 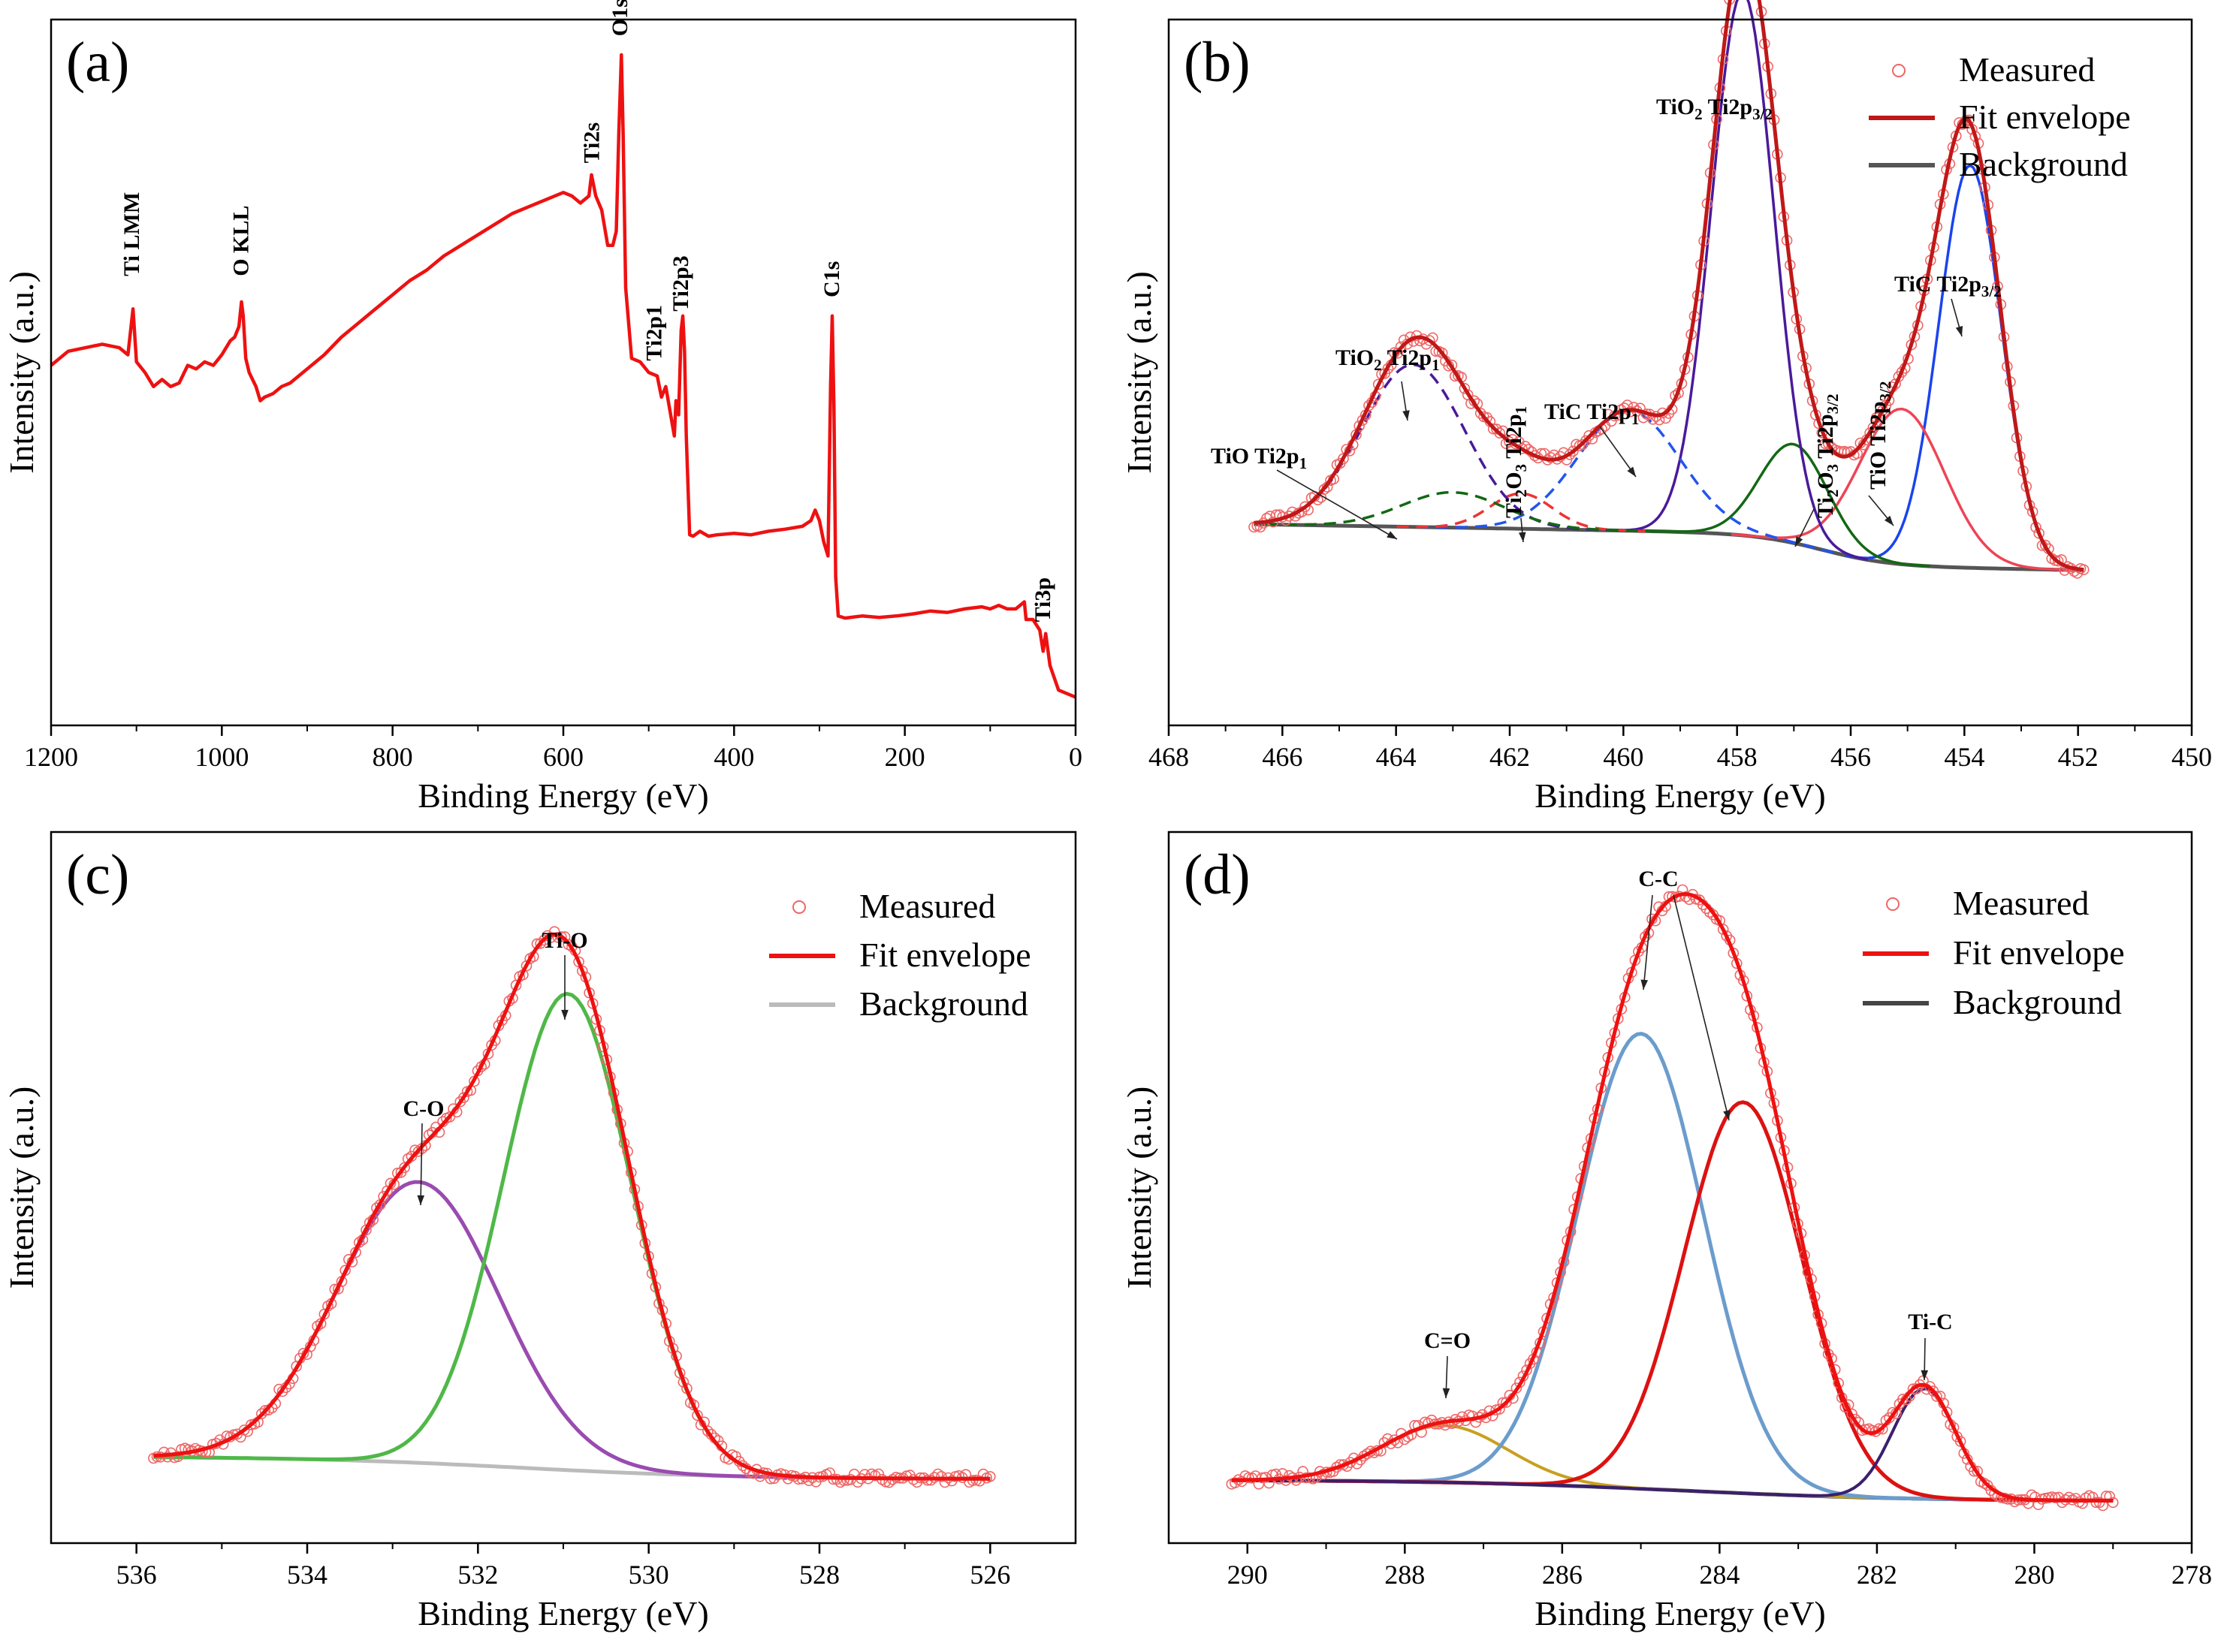 What do you see at coordinates (563, 757) in the screenshot?
I see `x-tick-label: 600` at bounding box center [563, 757].